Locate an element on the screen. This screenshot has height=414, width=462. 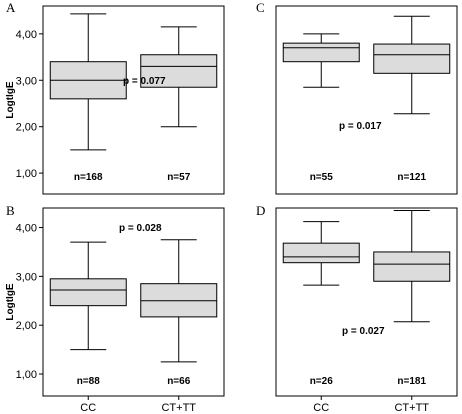
box-ct-tt: n=121 is located at coordinates (412, 99).